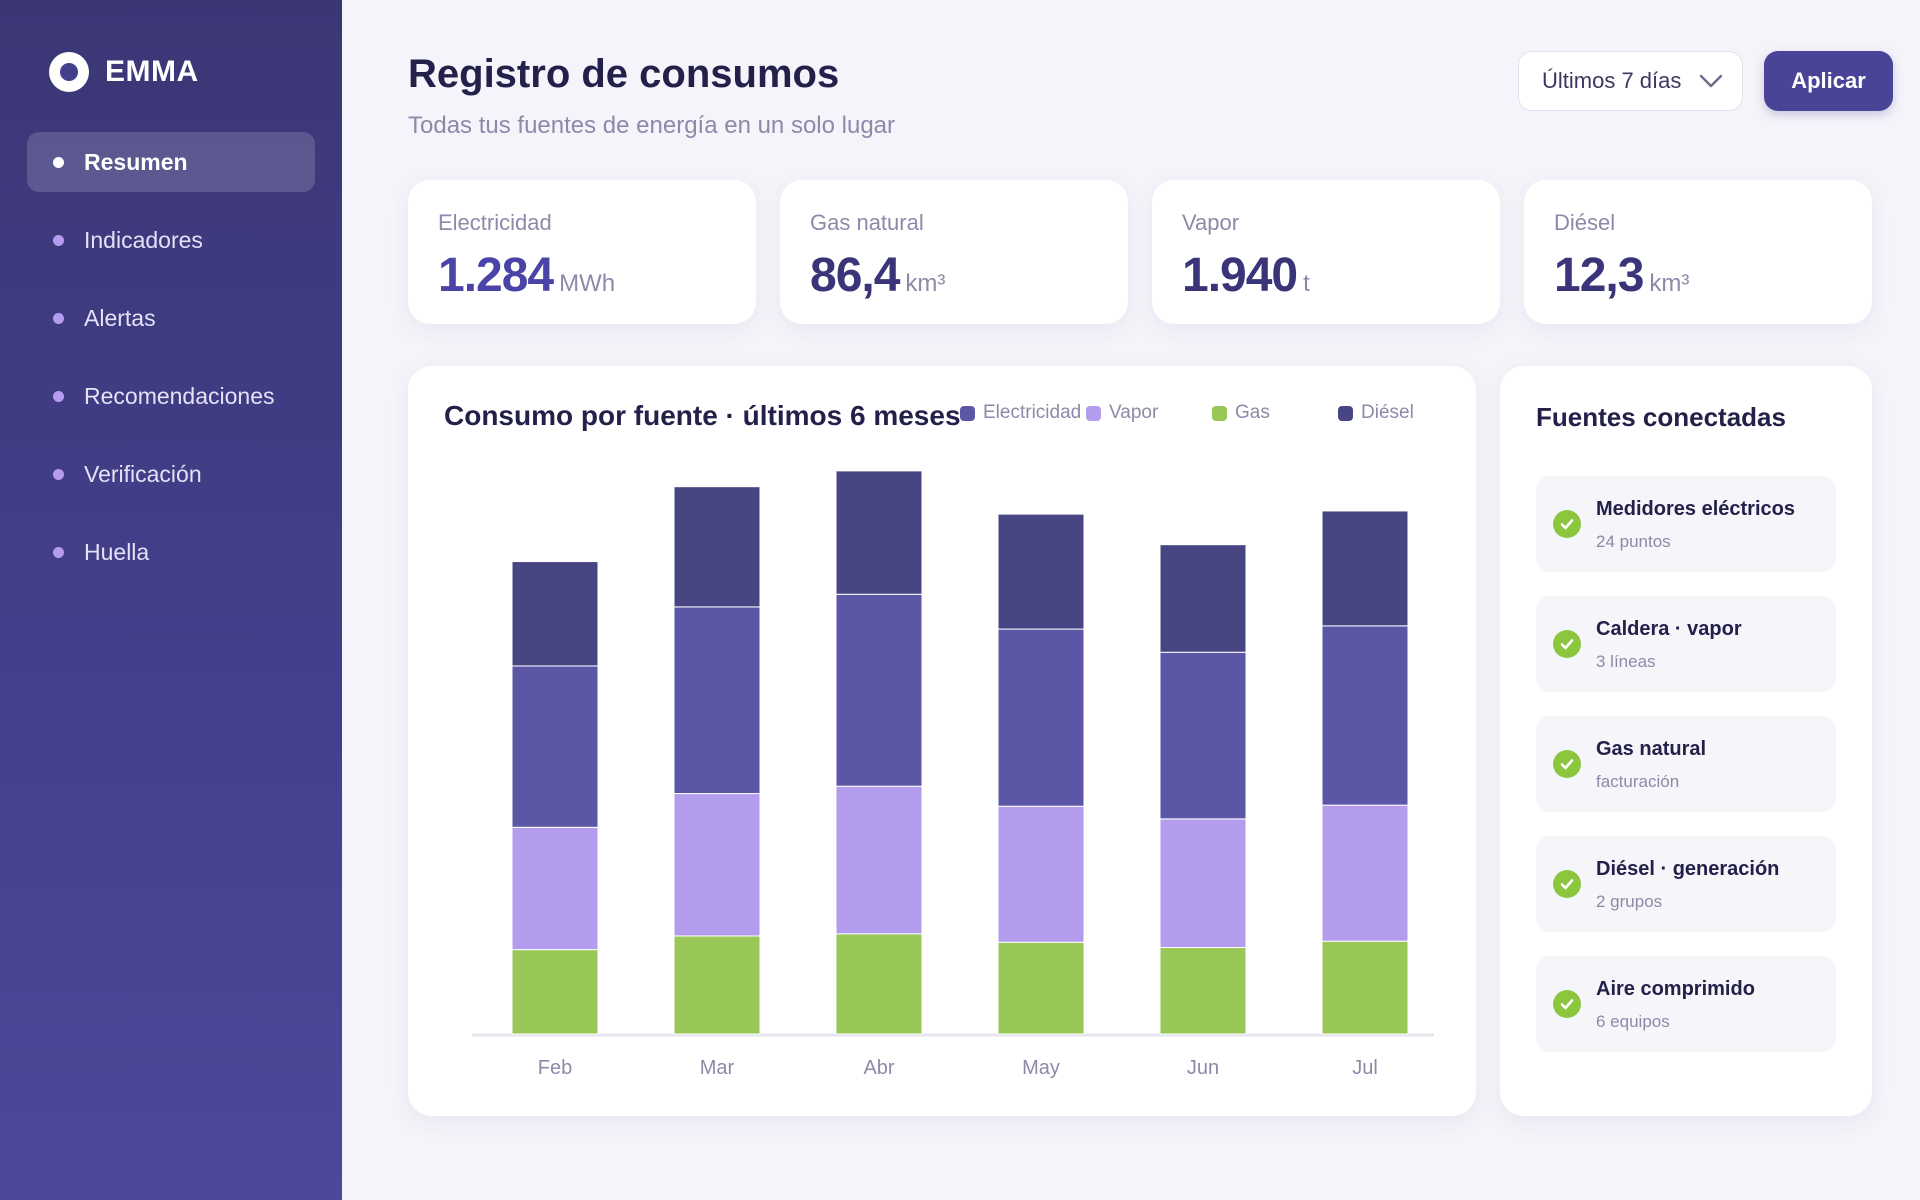 The width and height of the screenshot is (1920, 1200). Describe the element at coordinates (120, 317) in the screenshot. I see `sidebar-item-label: Alertas` at that location.